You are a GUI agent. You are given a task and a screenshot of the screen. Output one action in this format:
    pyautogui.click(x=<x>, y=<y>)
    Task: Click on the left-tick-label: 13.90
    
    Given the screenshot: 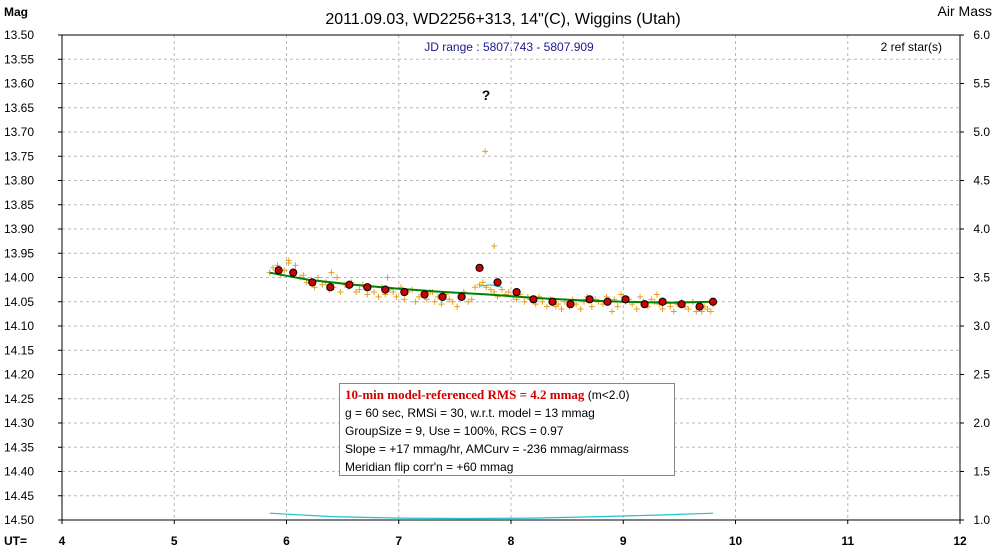 What is the action you would take?
    pyautogui.click(x=19, y=229)
    